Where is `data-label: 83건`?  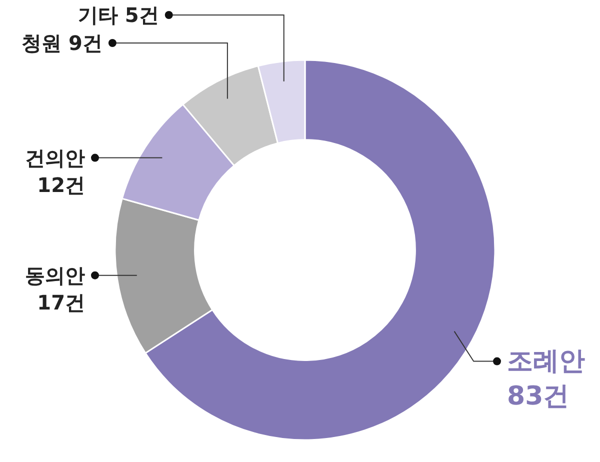 data-label: 83건 is located at coordinates (538, 396).